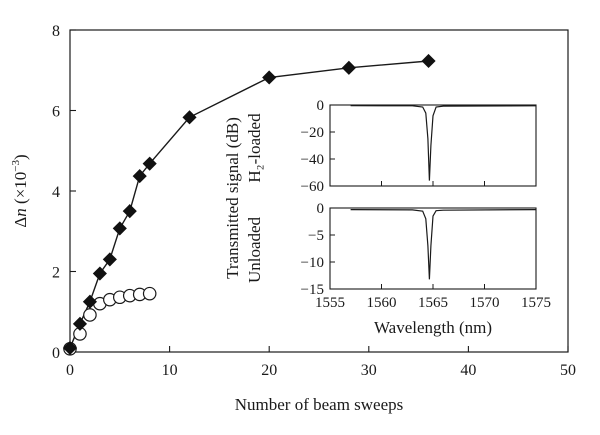  I want to click on y-axis-title-unit: (×10, so click(20, 190).